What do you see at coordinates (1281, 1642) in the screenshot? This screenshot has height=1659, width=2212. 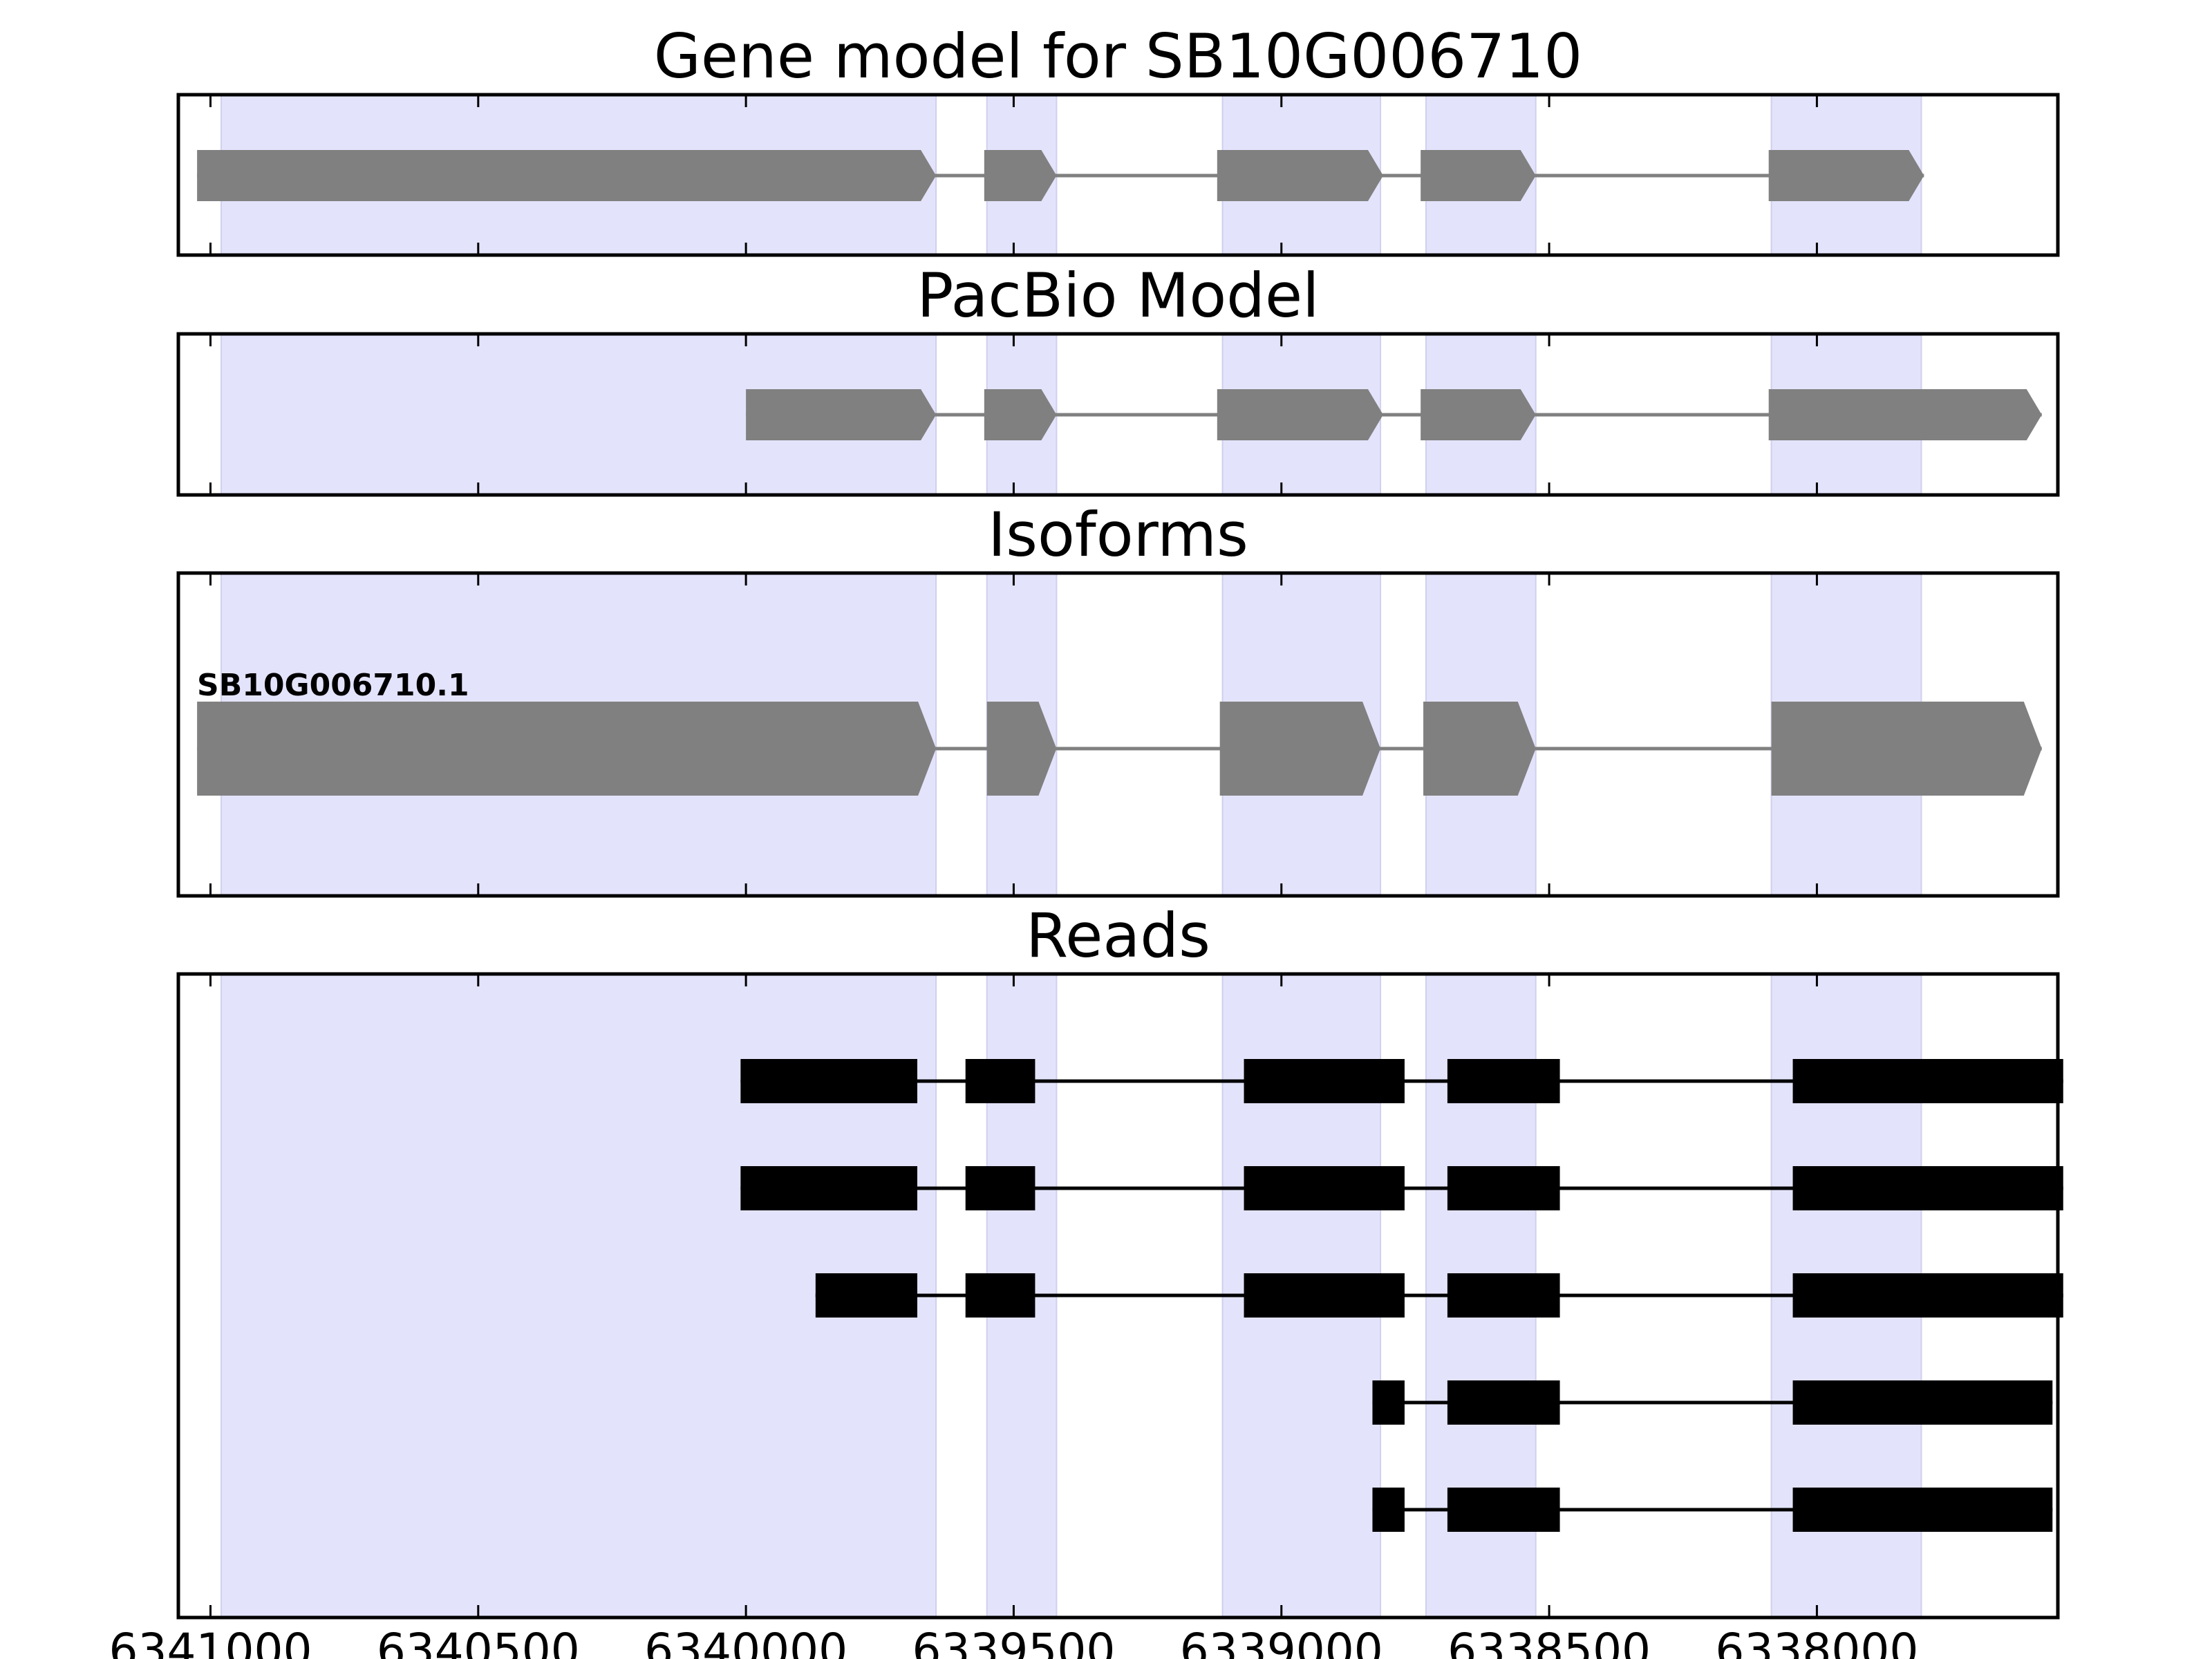 I see `x-tick-label: 6339000` at bounding box center [1281, 1642].